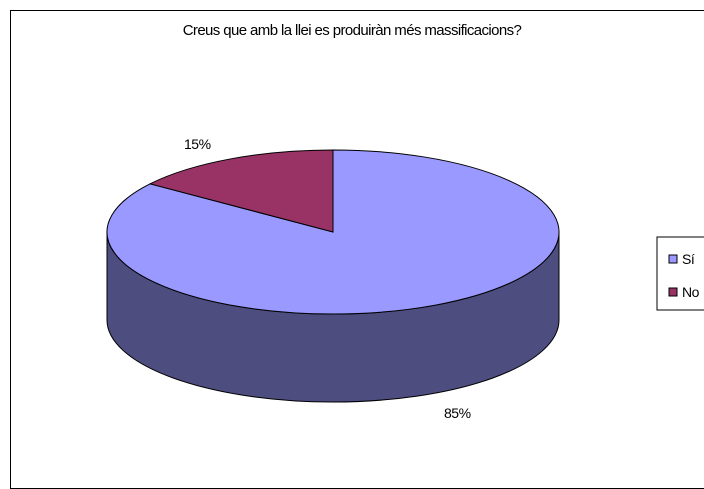  What do you see at coordinates (680, 273) in the screenshot?
I see `legend-box` at bounding box center [680, 273].